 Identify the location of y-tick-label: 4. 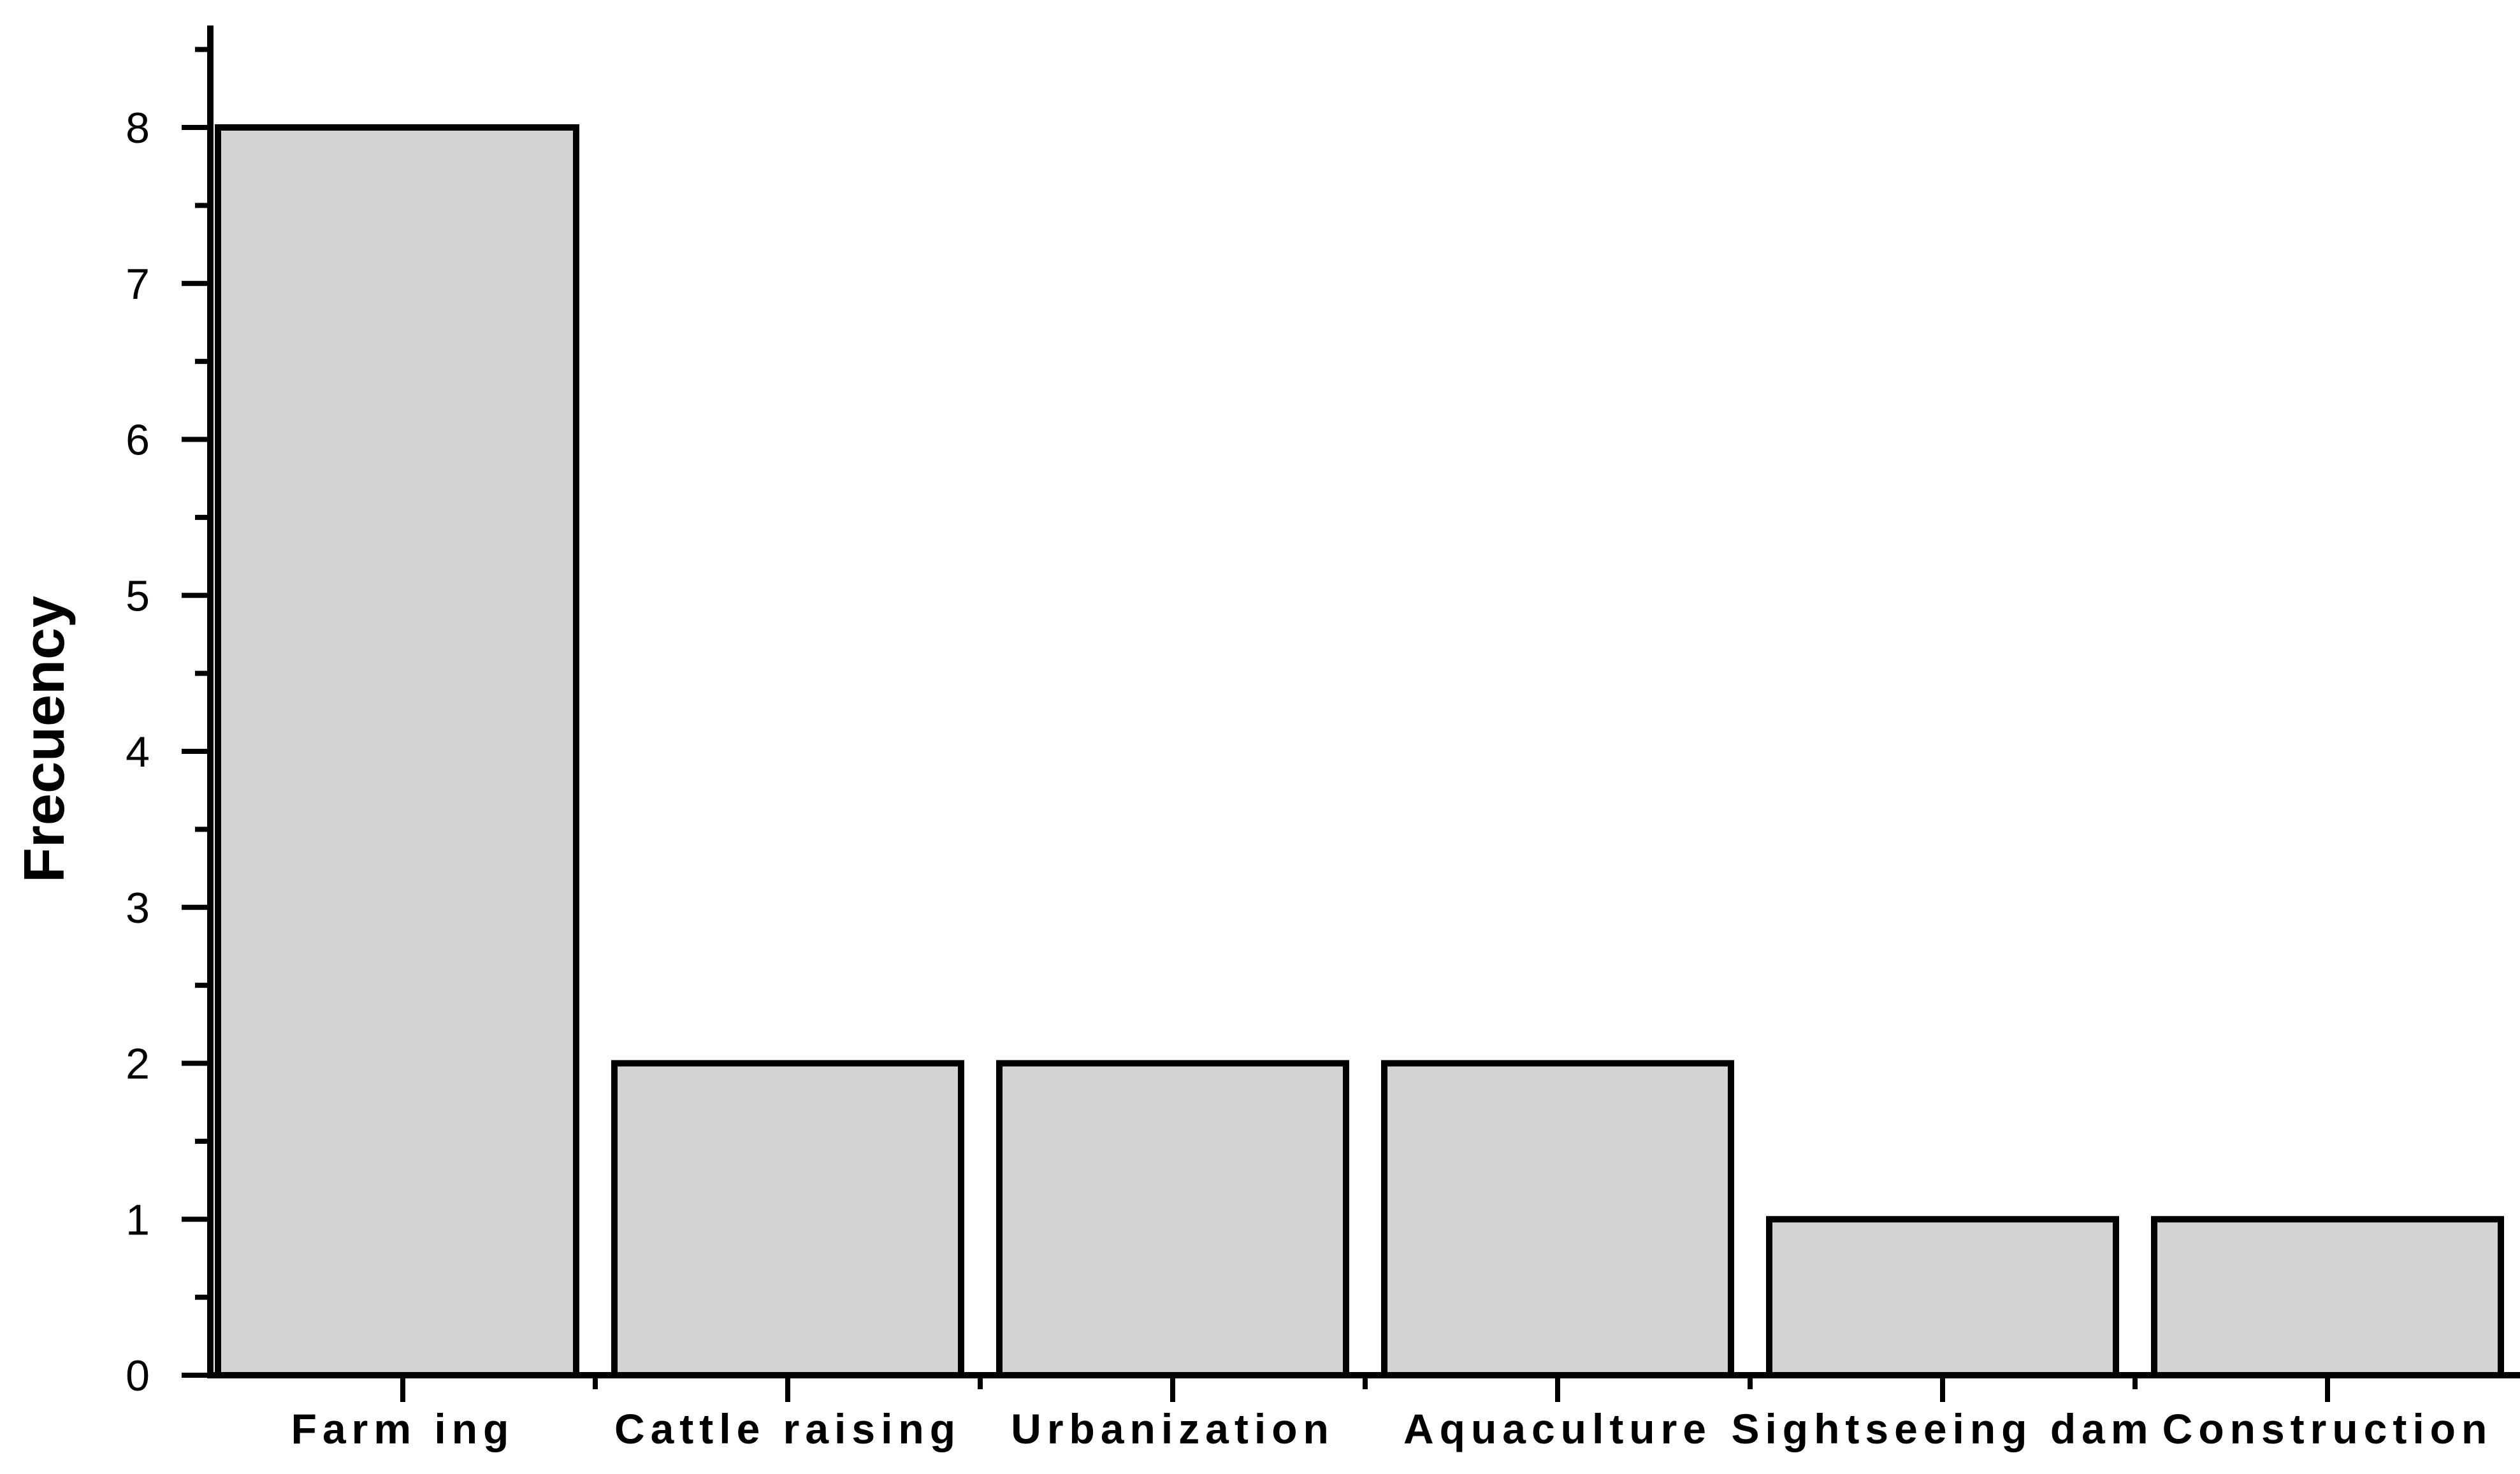
(138, 752).